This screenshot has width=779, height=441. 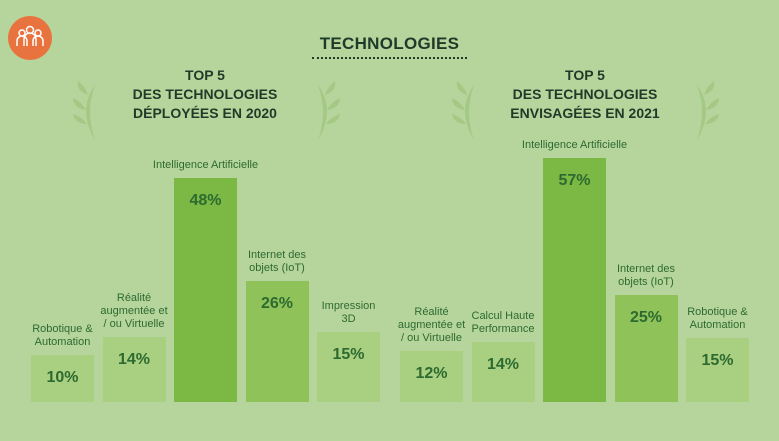 I want to click on value-label: 26%, so click(x=277, y=303).